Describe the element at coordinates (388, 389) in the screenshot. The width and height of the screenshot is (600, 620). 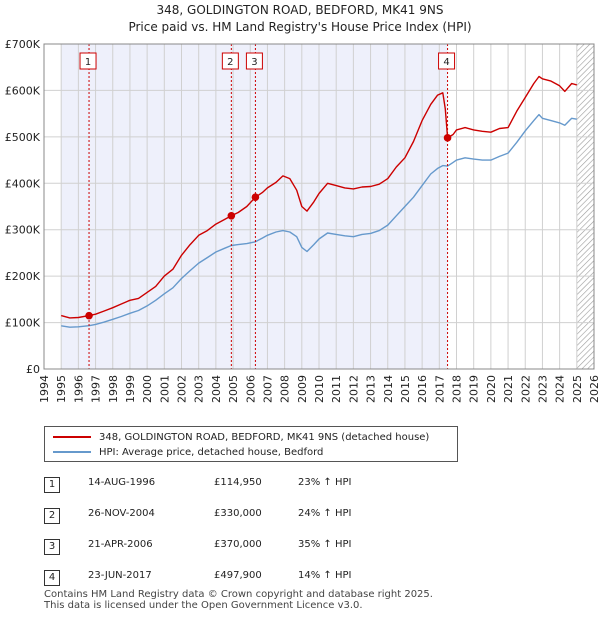
I see `x-tick-label: 2014` at that location.